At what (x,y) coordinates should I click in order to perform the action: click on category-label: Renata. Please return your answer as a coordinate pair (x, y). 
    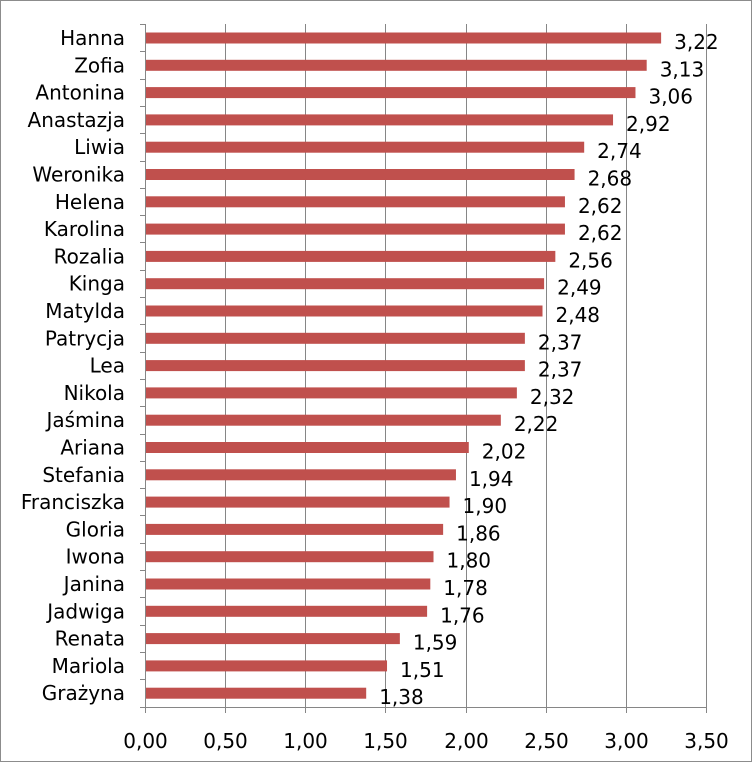
    Looking at the image, I should click on (90, 639).